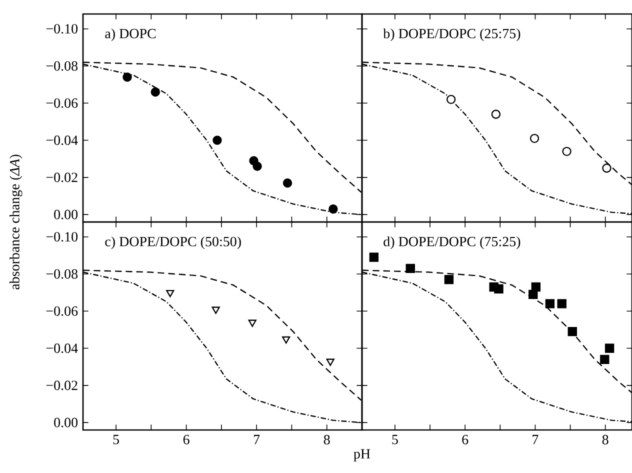  Describe the element at coordinates (173, 243) in the screenshot. I see `text: c) DOPE/DOPC (50:50)` at that location.